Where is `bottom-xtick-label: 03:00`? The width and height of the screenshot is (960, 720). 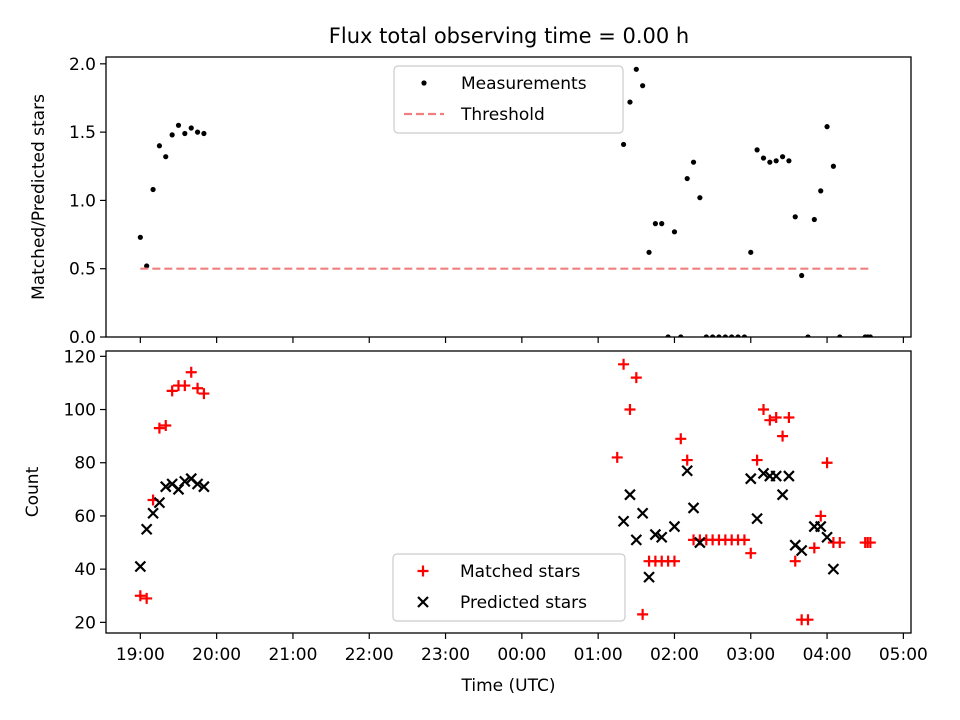
bottom-xtick-label: 03:00 is located at coordinates (750, 655).